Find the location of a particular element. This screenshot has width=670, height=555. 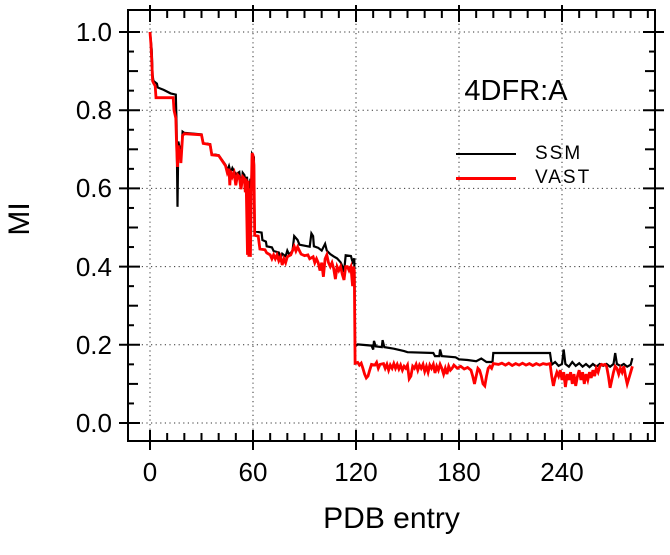

x-tick-label: 60 is located at coordinates (253, 472).